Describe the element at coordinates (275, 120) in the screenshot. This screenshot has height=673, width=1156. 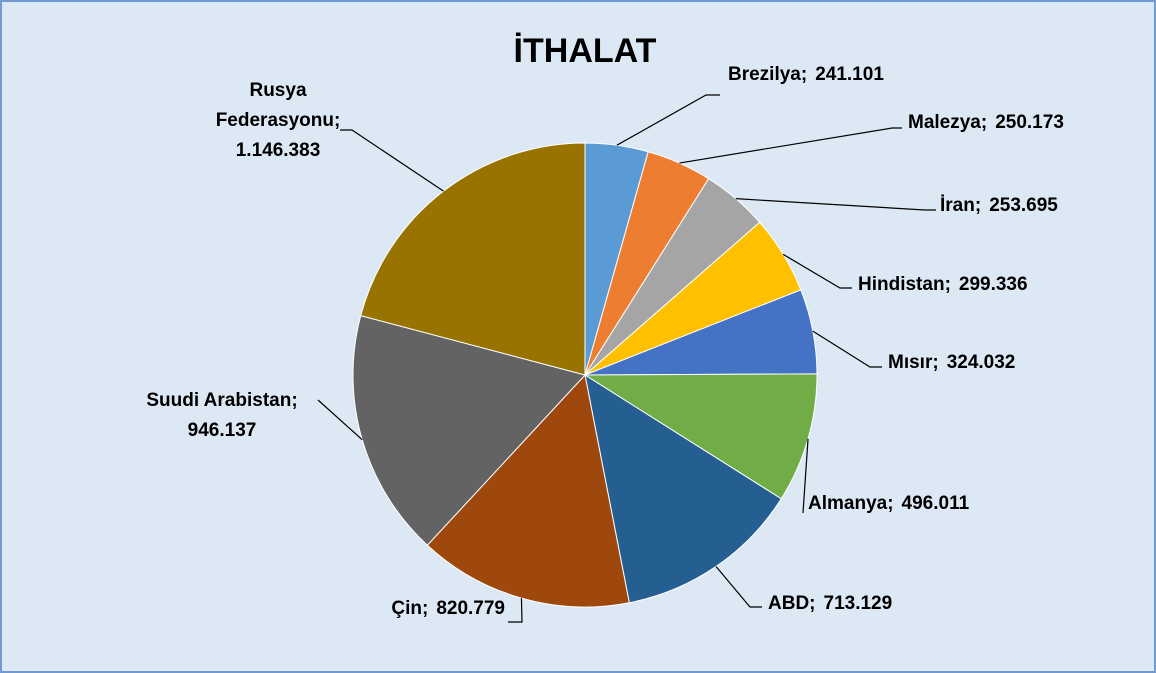
I see `label-part: Federasyonu` at that location.